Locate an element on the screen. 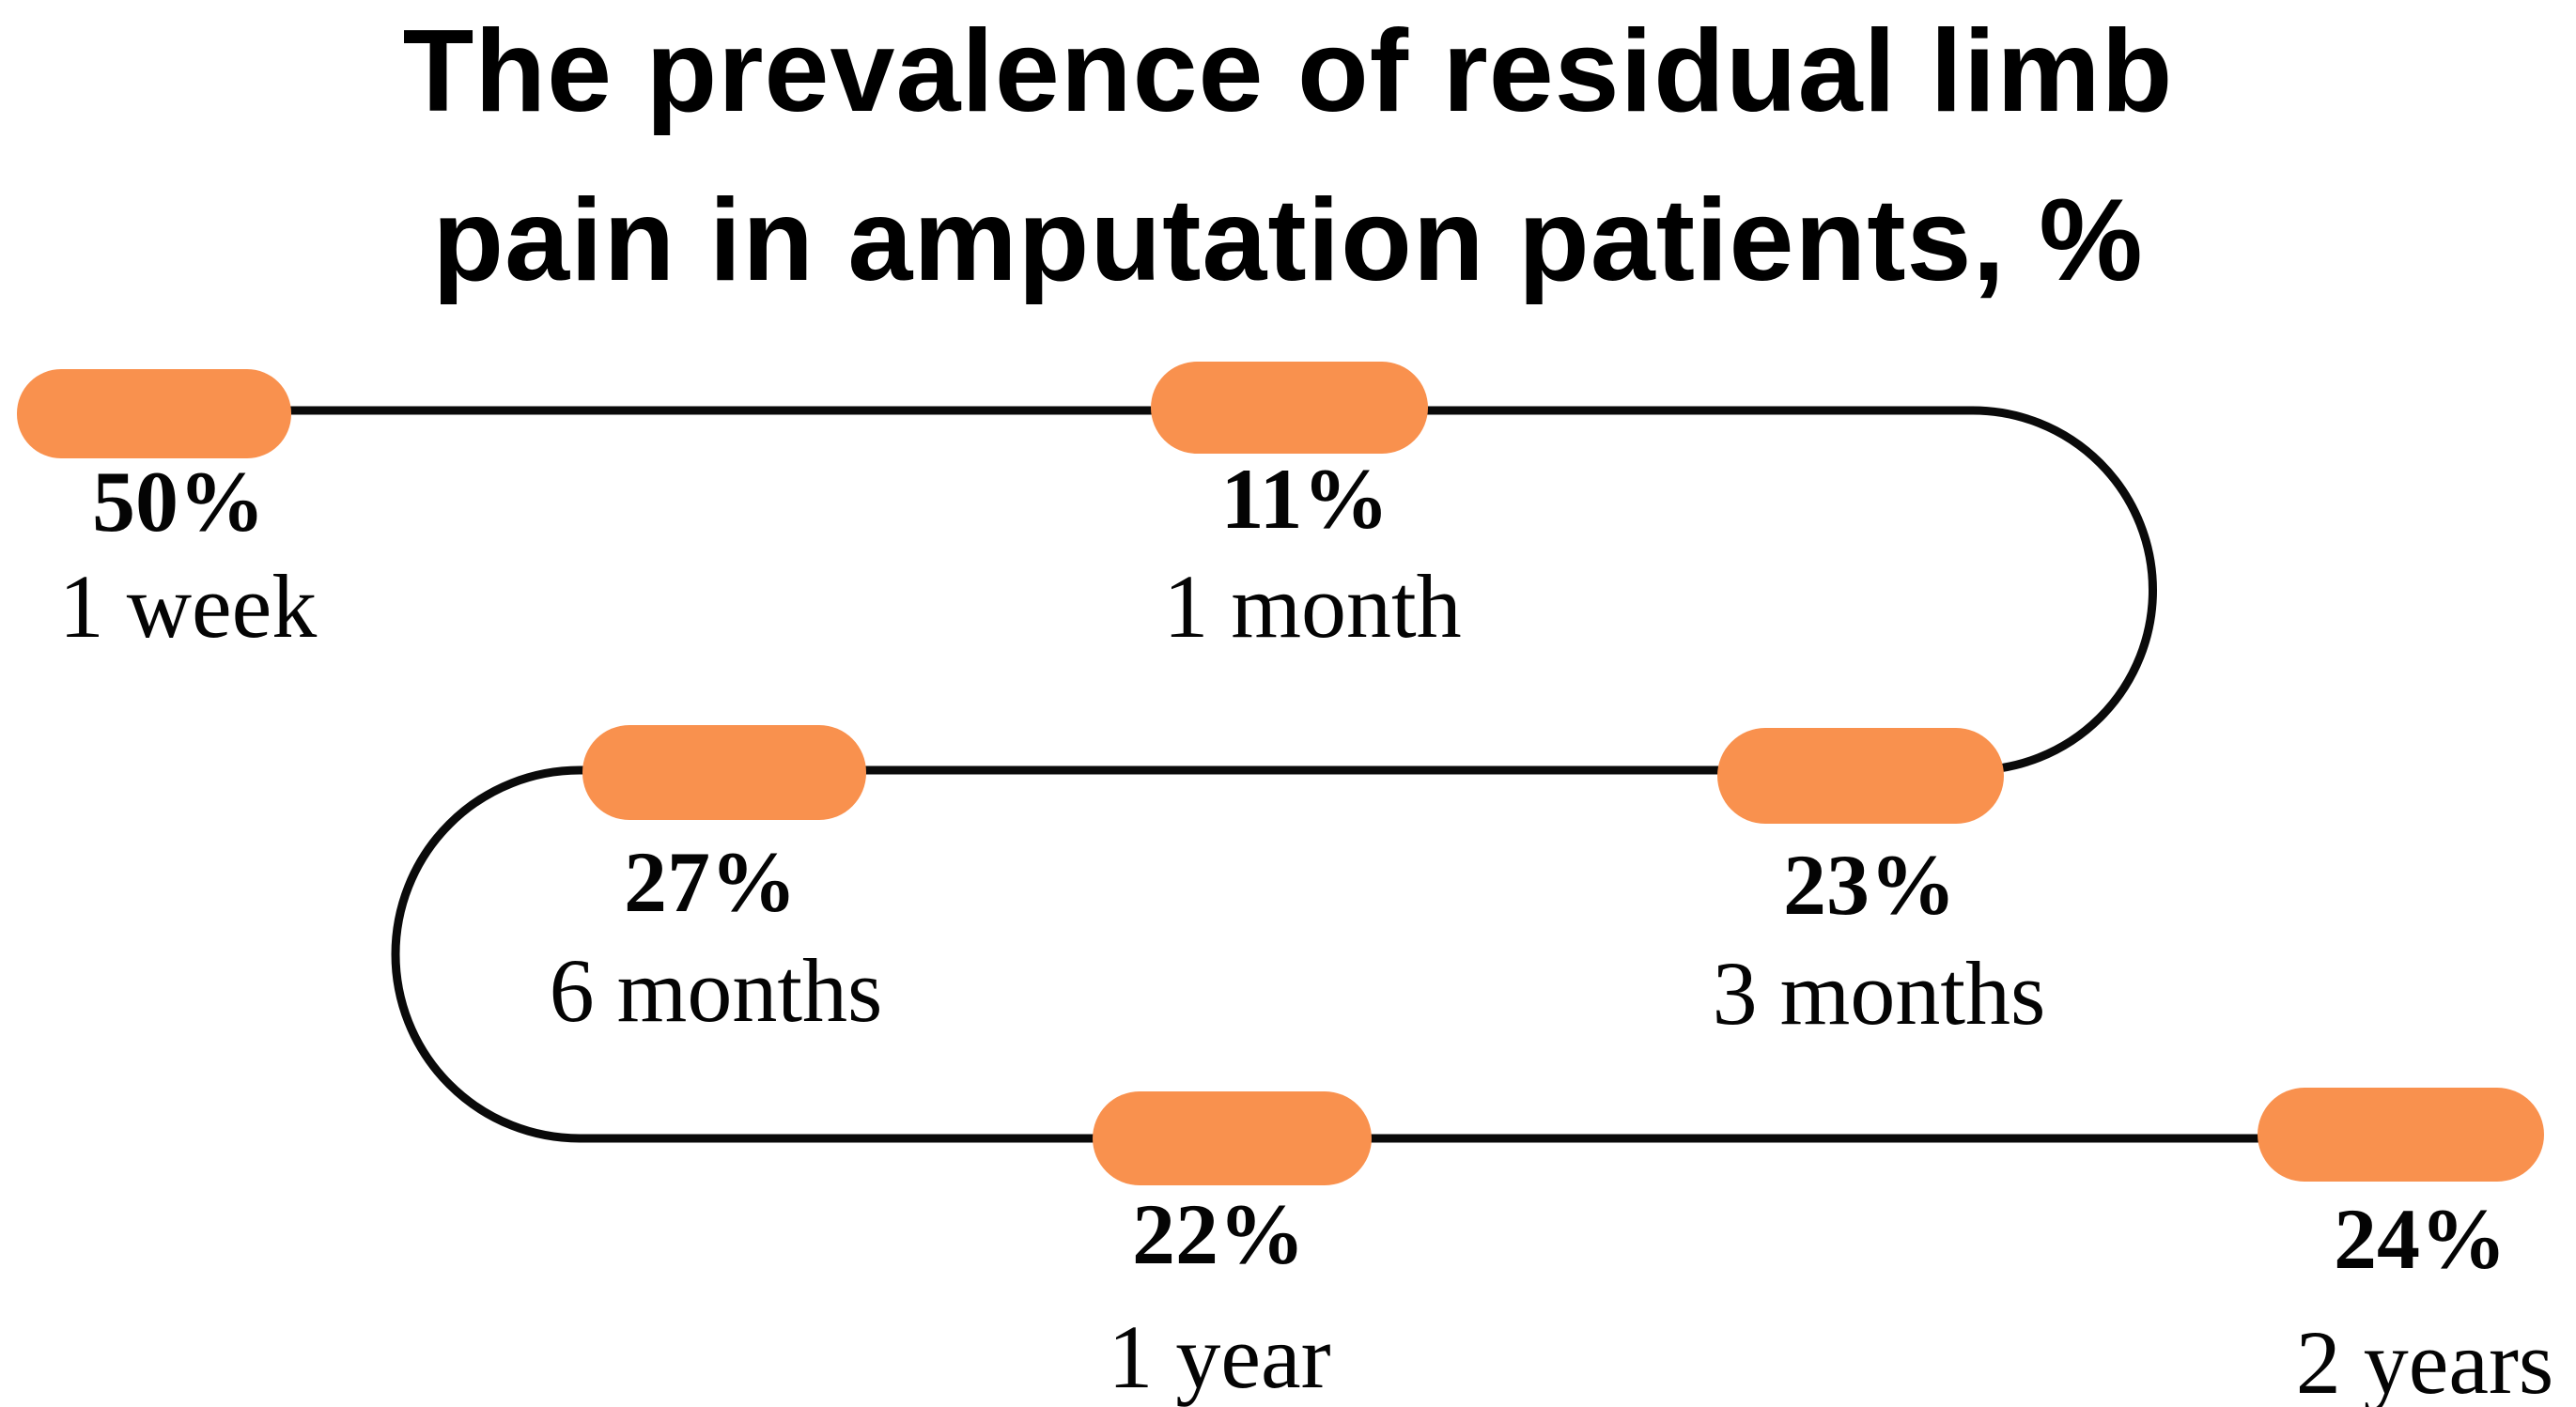 The image size is (2576, 1407). diagram-title-line-2: pain in amputation patients, % is located at coordinates (1287, 241).